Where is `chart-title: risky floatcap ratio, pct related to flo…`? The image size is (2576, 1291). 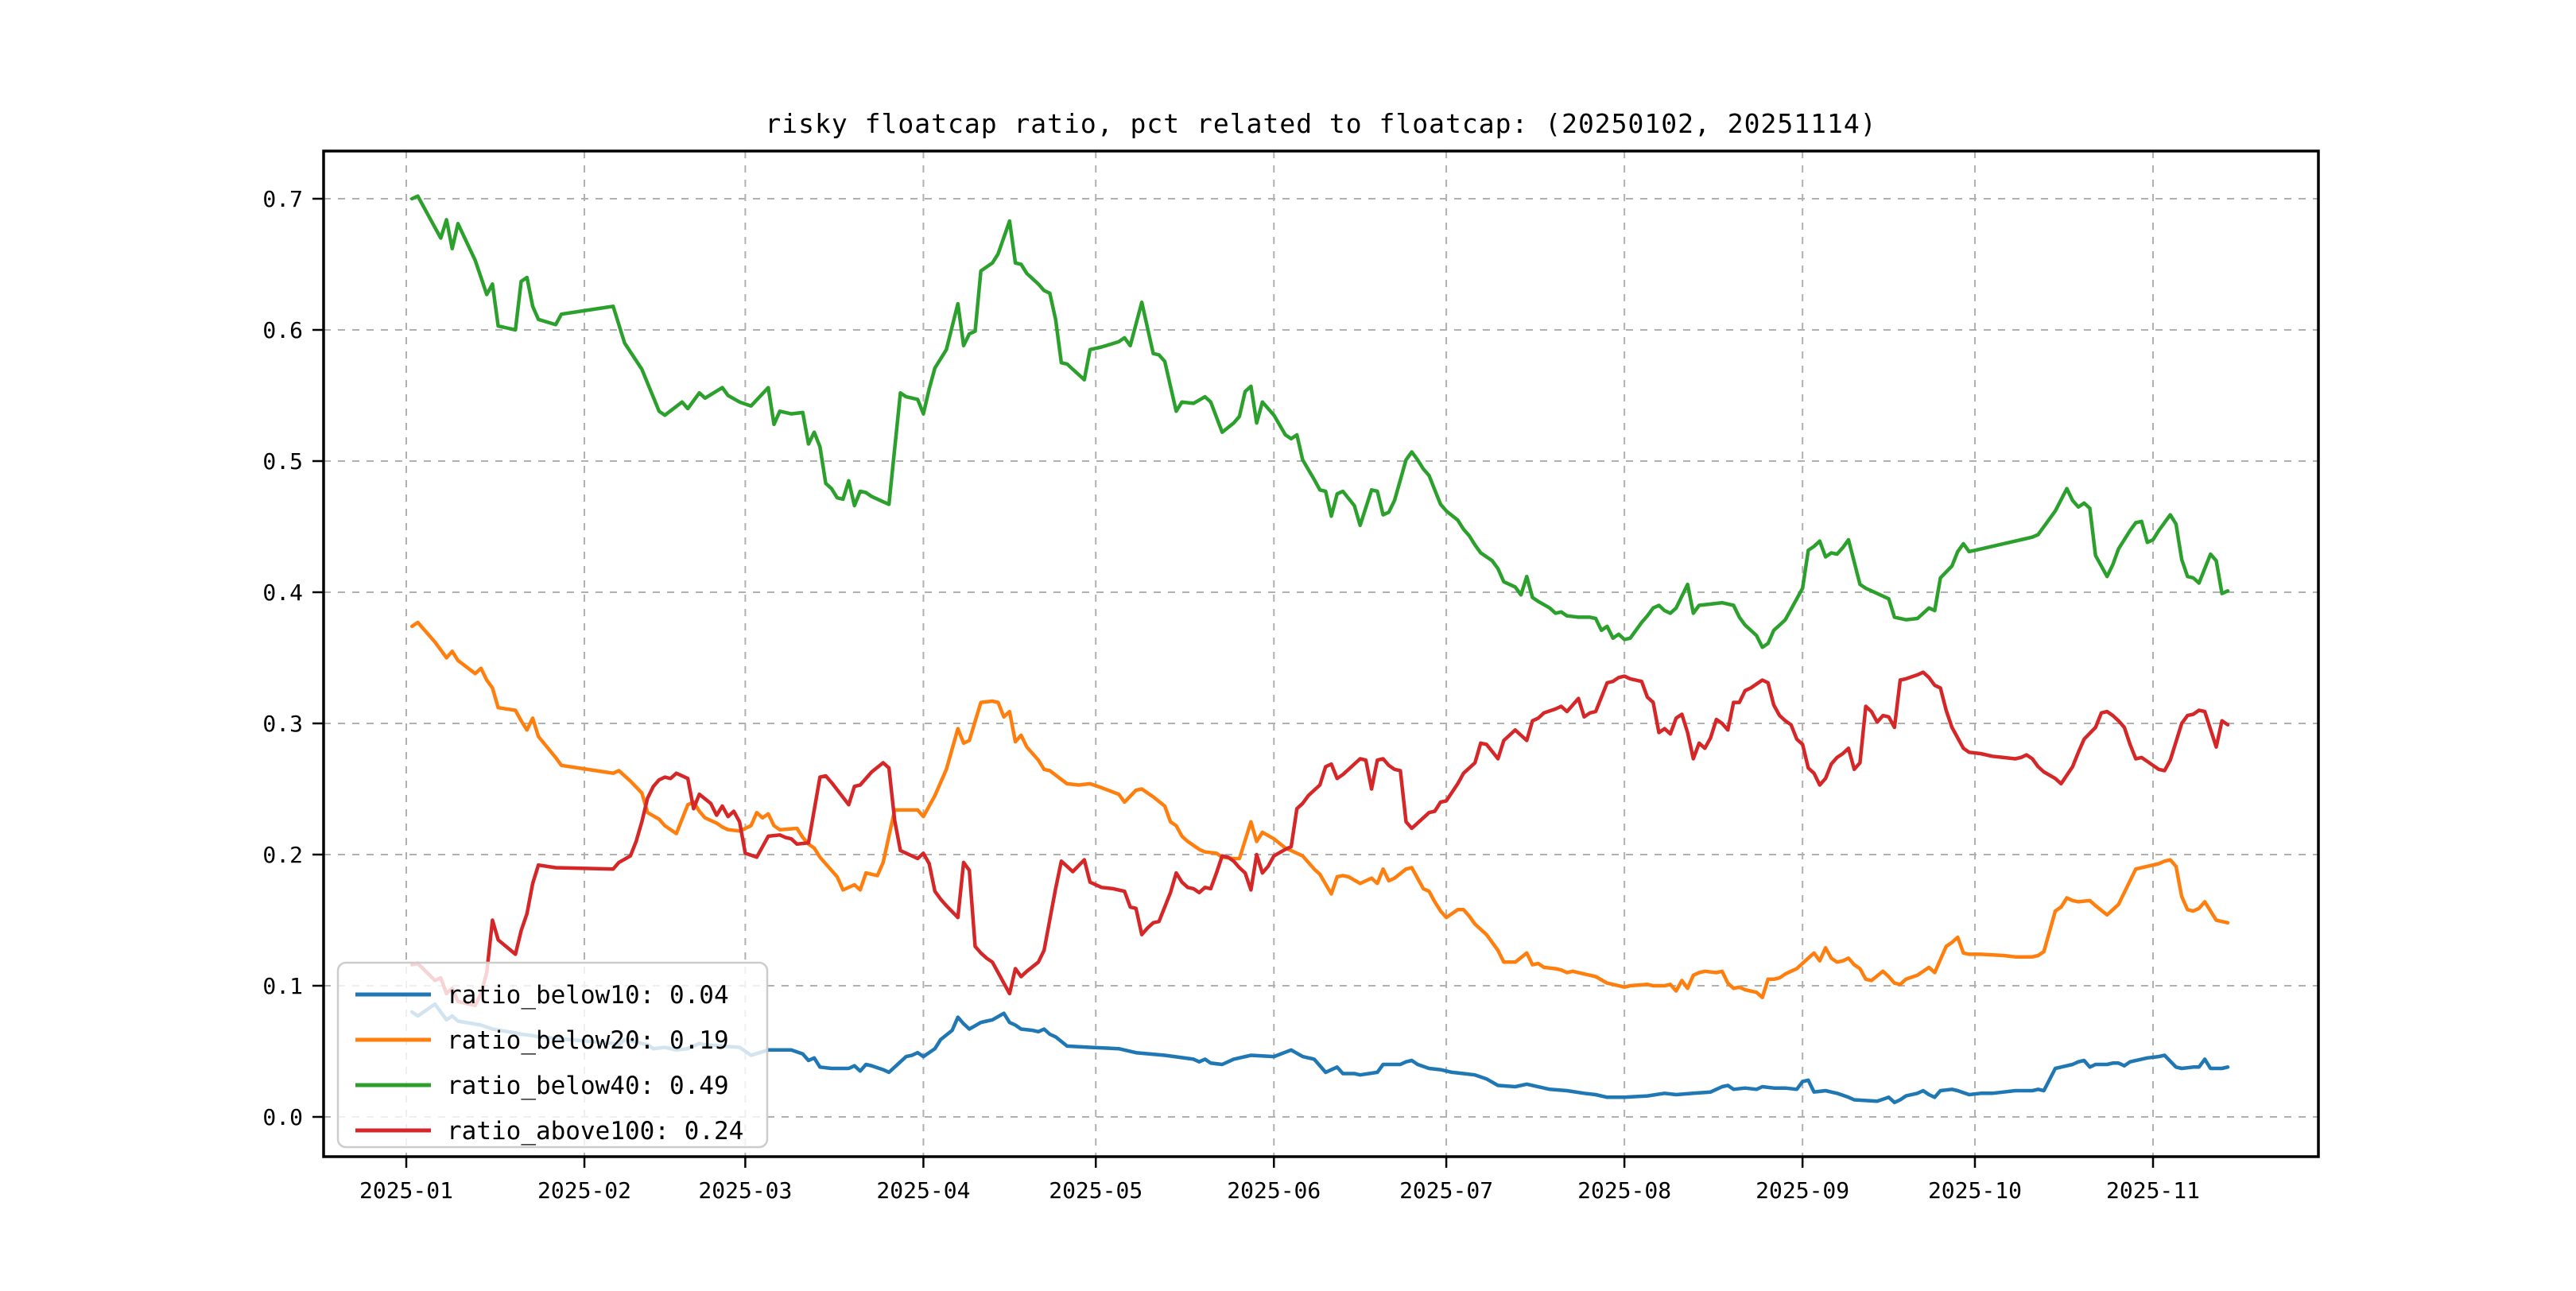 chart-title: risky floatcap ratio, pct related to flo… is located at coordinates (1321, 123).